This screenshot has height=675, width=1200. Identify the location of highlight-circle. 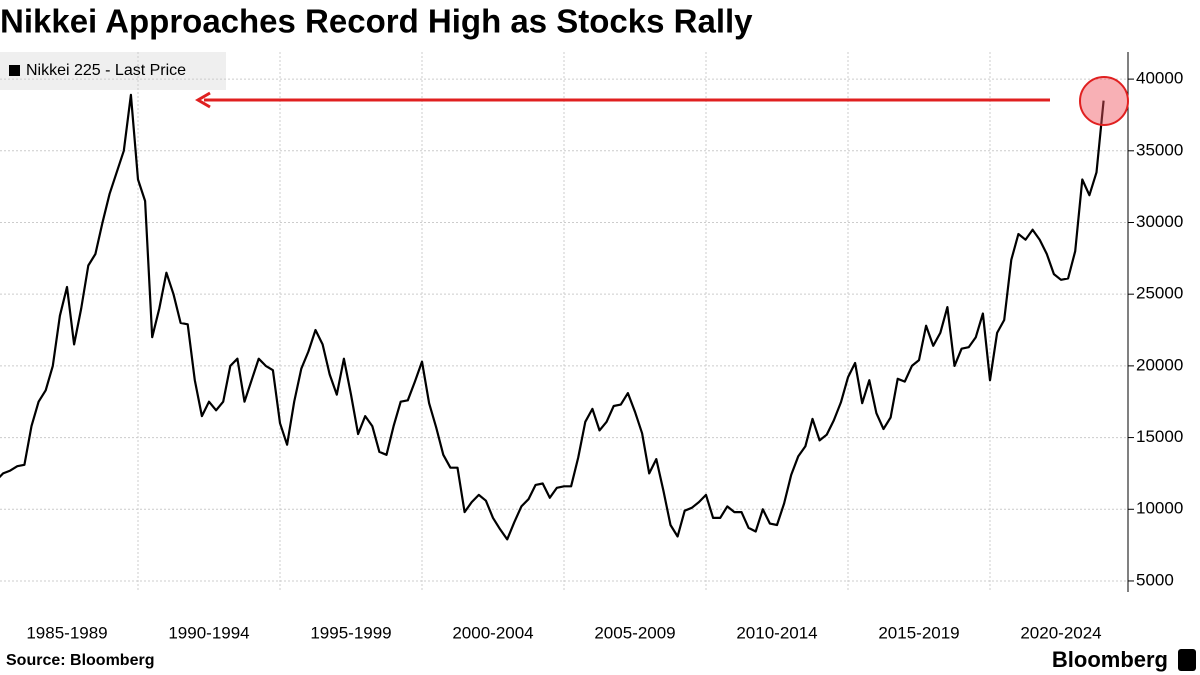
(1104, 101).